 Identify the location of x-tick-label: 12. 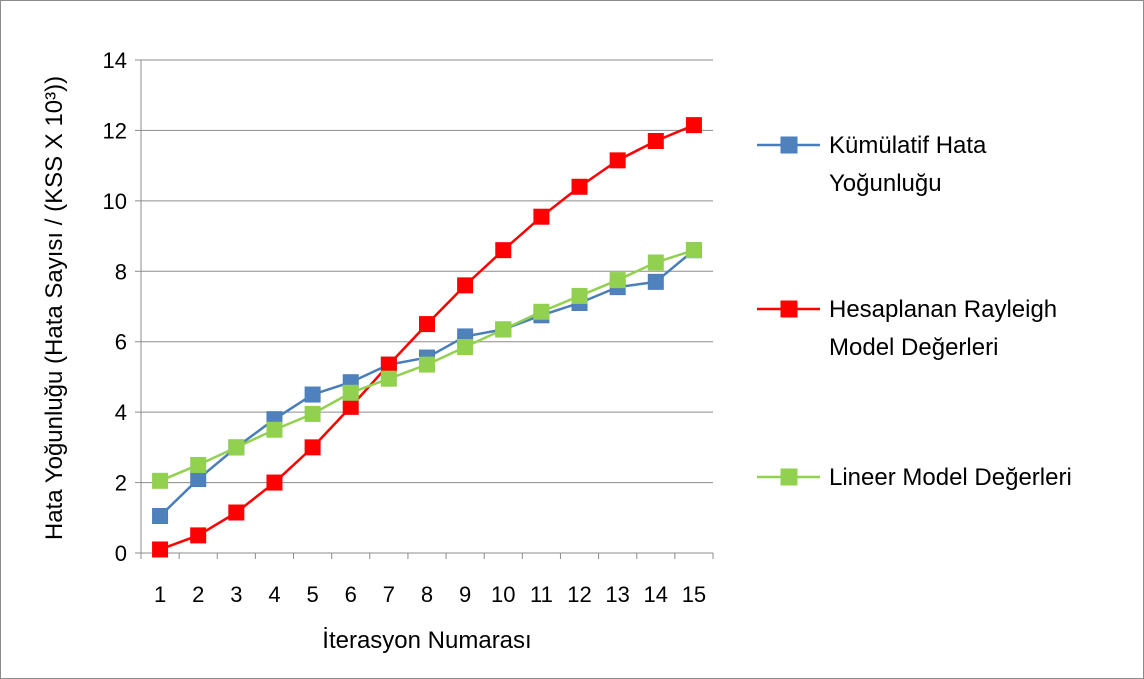
(579, 594).